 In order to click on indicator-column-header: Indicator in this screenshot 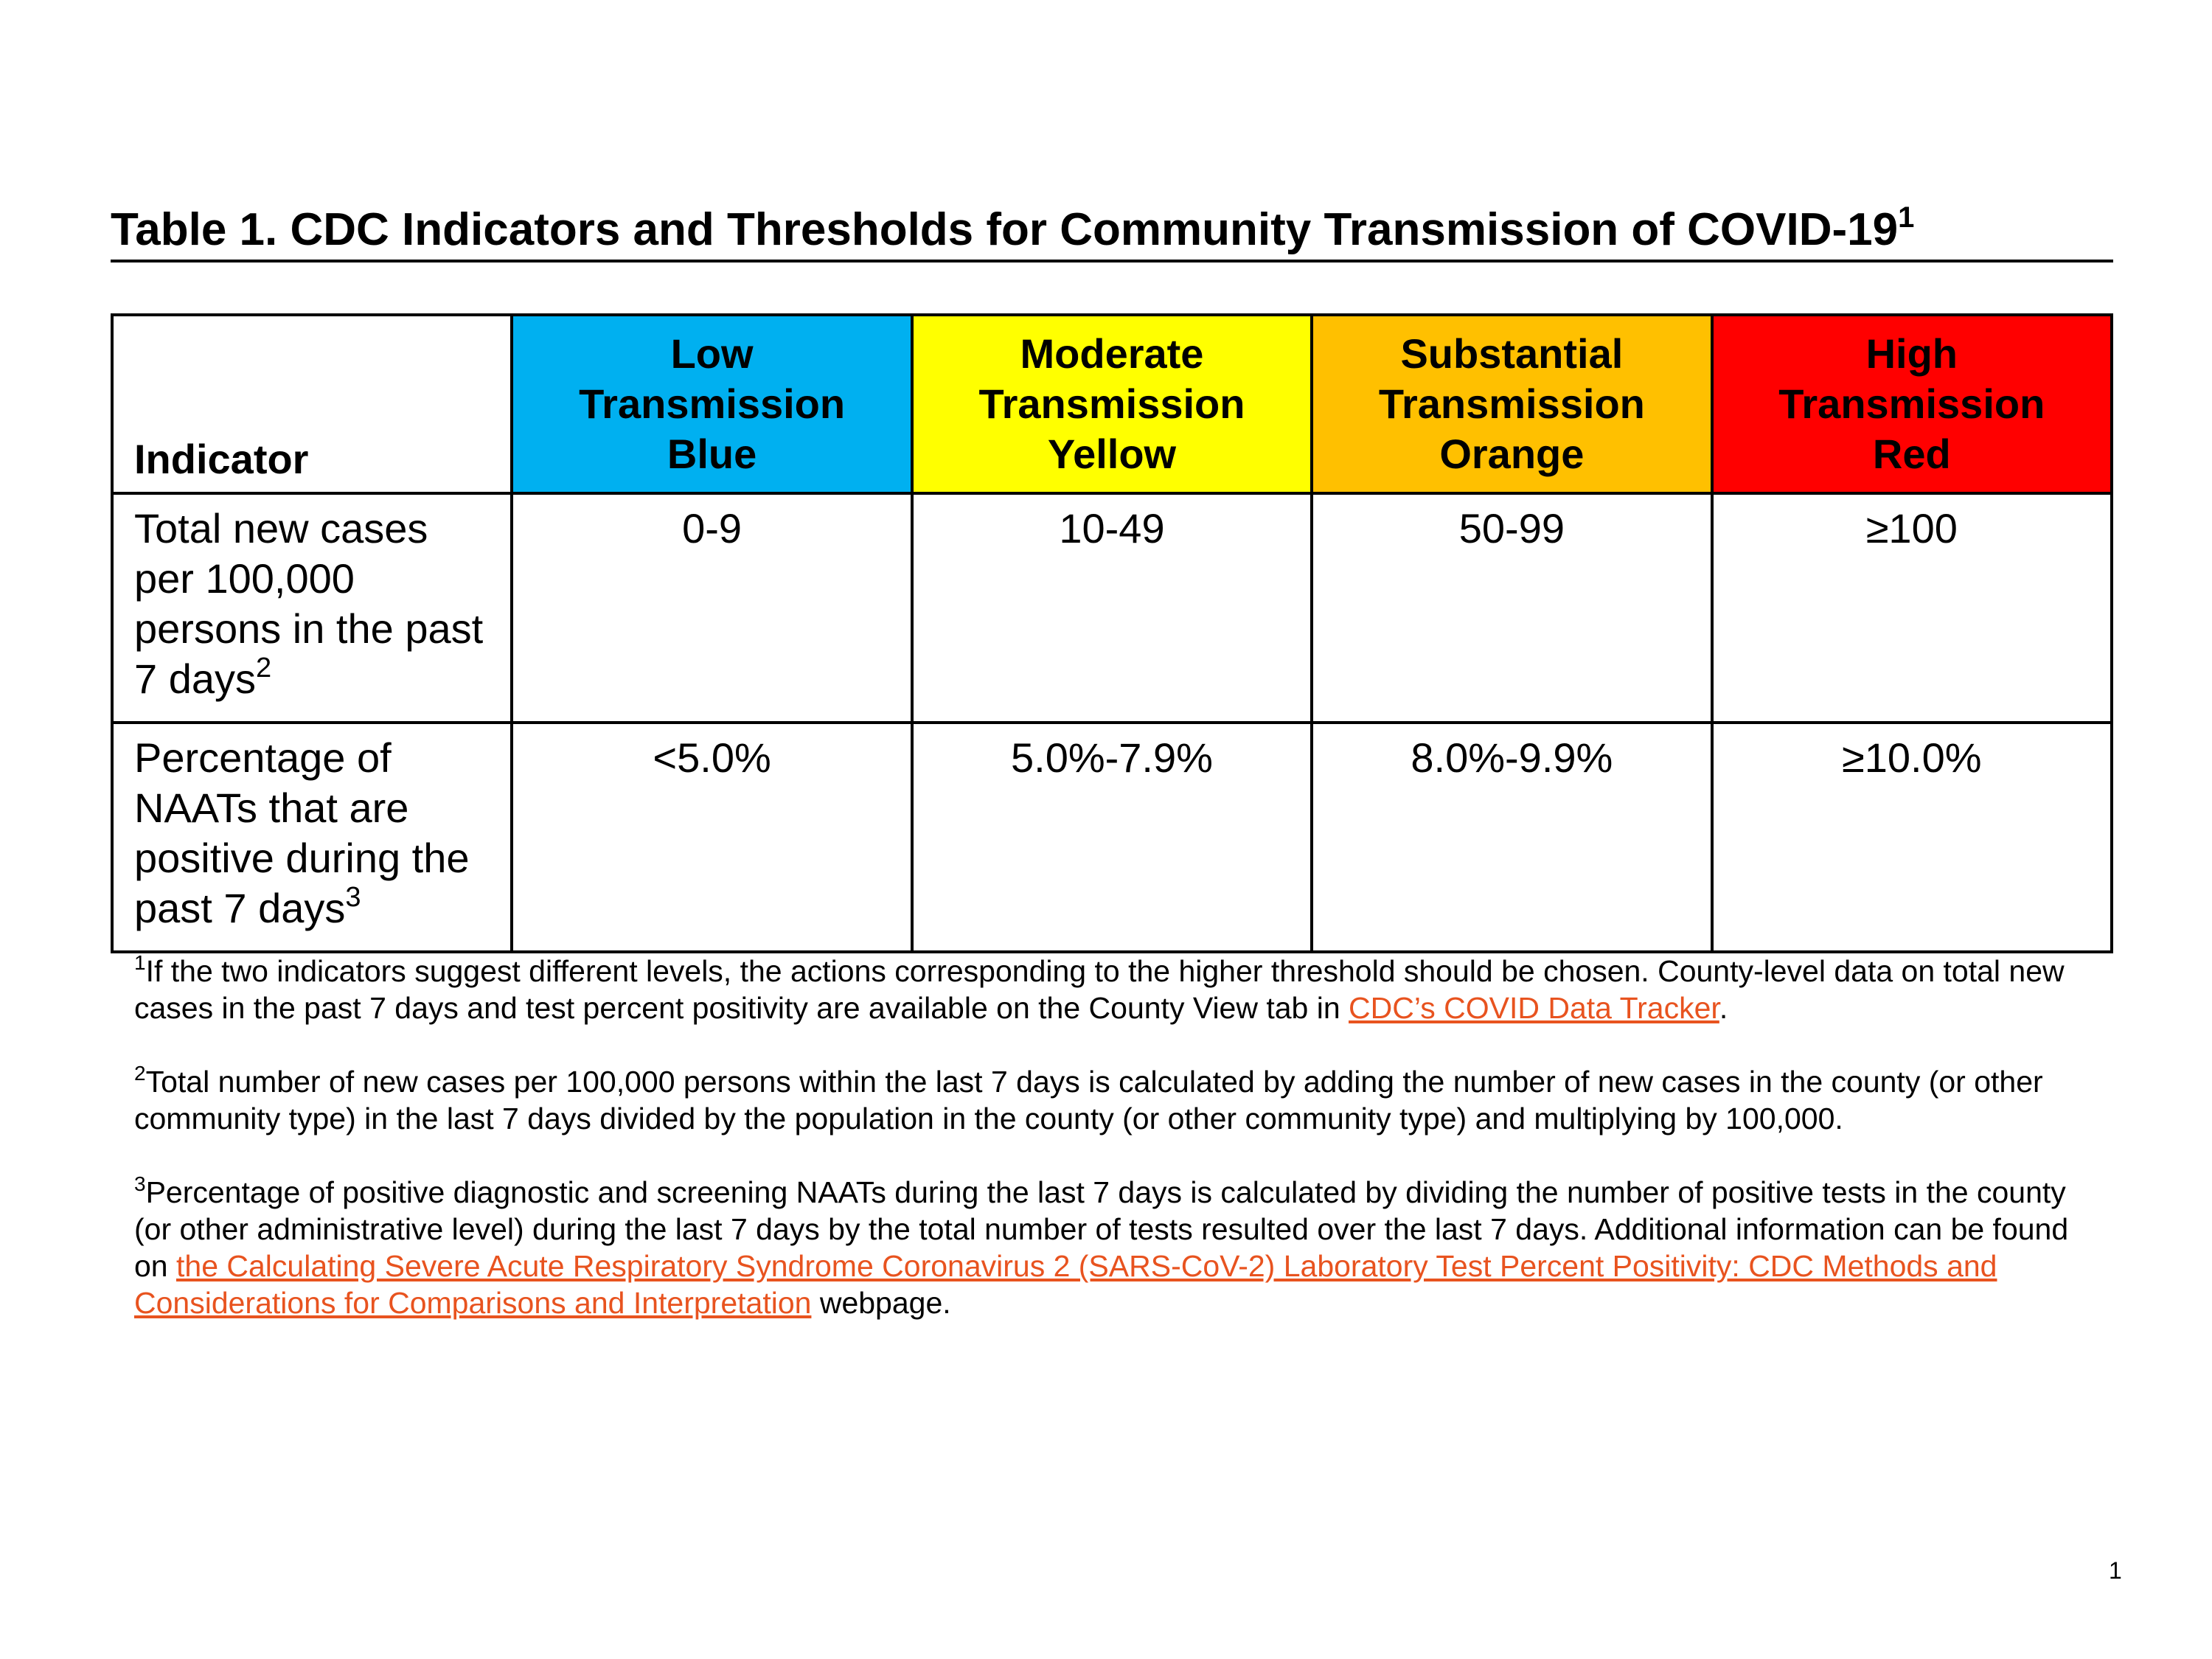, I will do `click(312, 404)`.